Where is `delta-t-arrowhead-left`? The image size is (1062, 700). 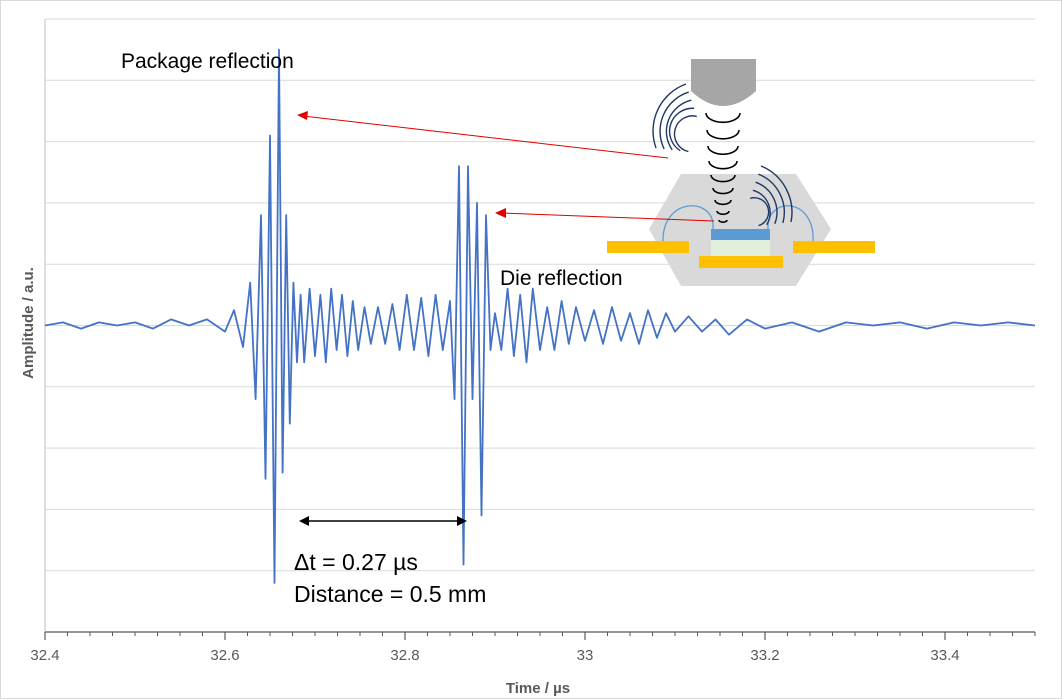
delta-t-arrowhead-left is located at coordinates (304, 521).